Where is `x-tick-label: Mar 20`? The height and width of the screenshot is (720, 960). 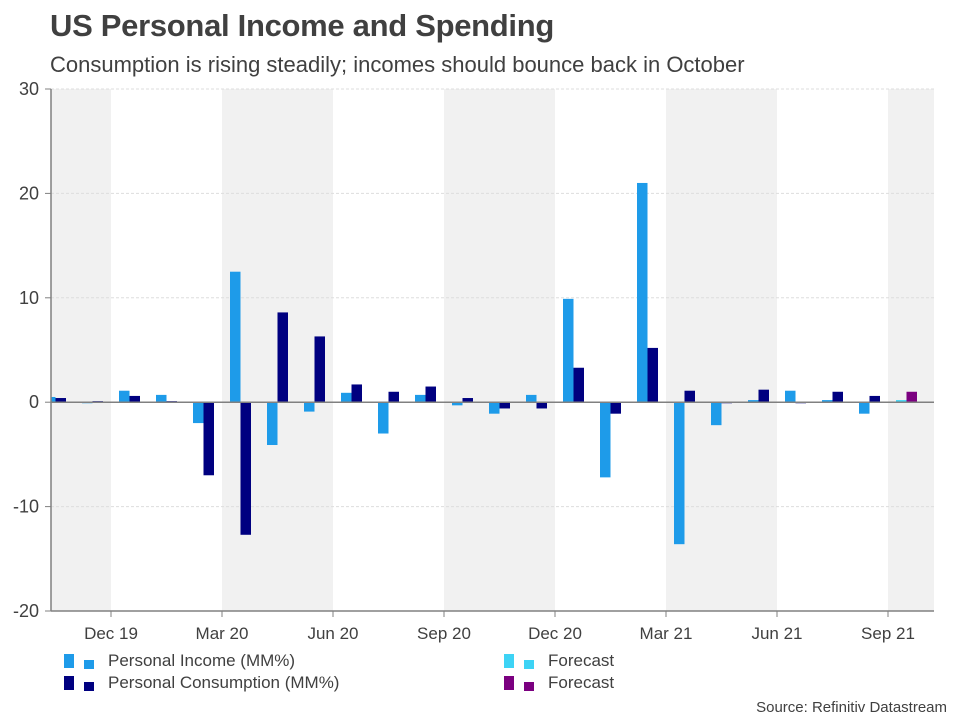 x-tick-label: Mar 20 is located at coordinates (222, 633).